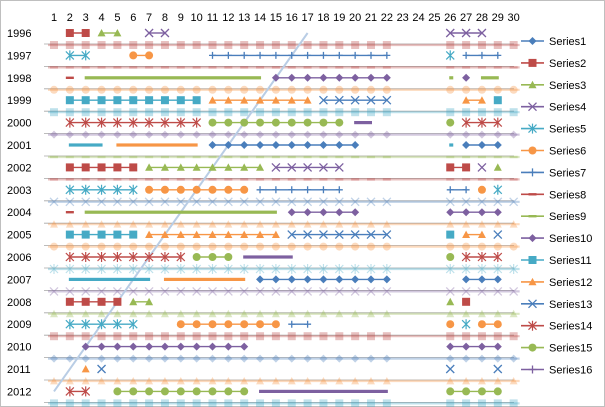  What do you see at coordinates (276, 18) in the screenshot?
I see `x-tick-label: 15` at bounding box center [276, 18].